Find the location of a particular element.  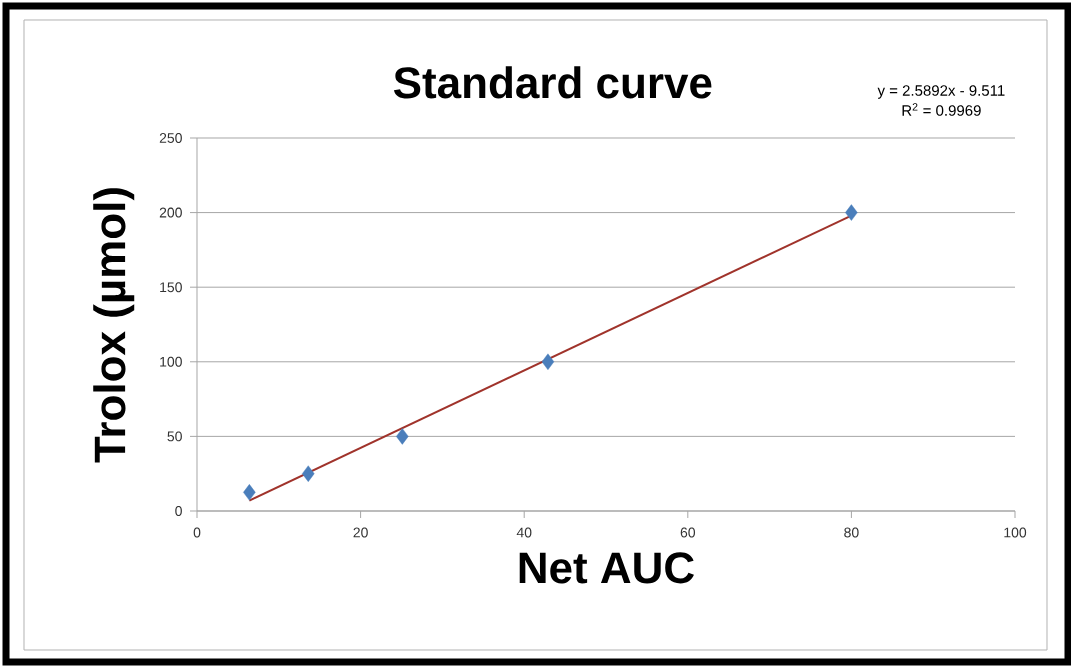

y-tick-label: 100 is located at coordinates (171, 361).